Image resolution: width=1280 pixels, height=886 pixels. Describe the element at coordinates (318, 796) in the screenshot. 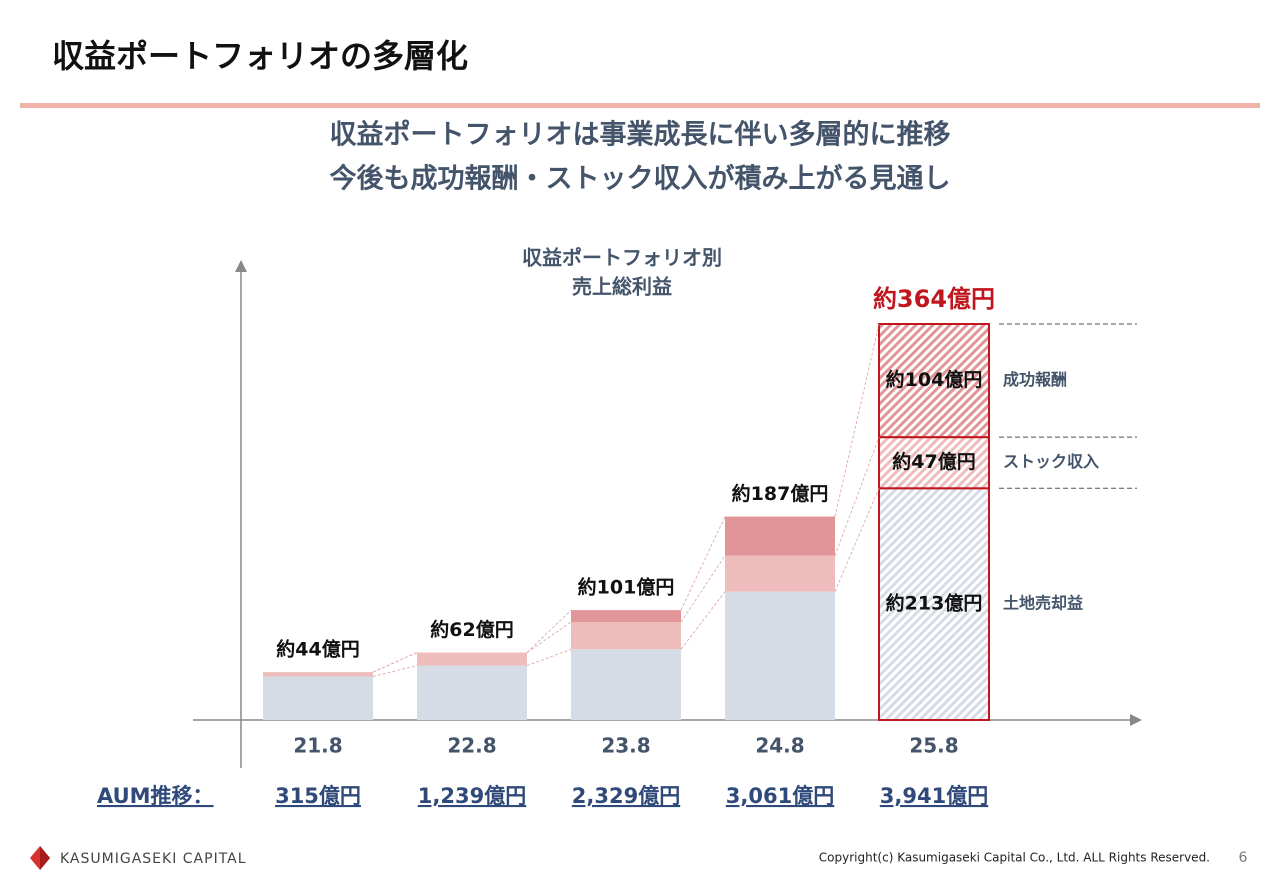

I see `aum-value: 315億円` at that location.